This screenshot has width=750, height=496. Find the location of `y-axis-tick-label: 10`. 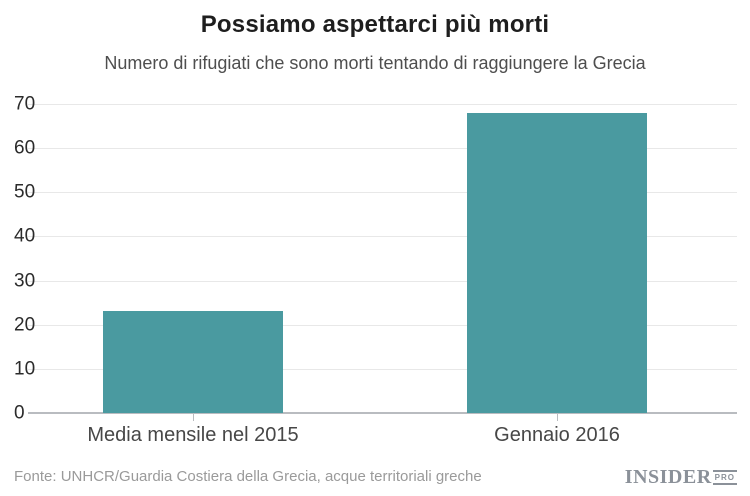

y-axis-tick-label: 10 is located at coordinates (25, 369).